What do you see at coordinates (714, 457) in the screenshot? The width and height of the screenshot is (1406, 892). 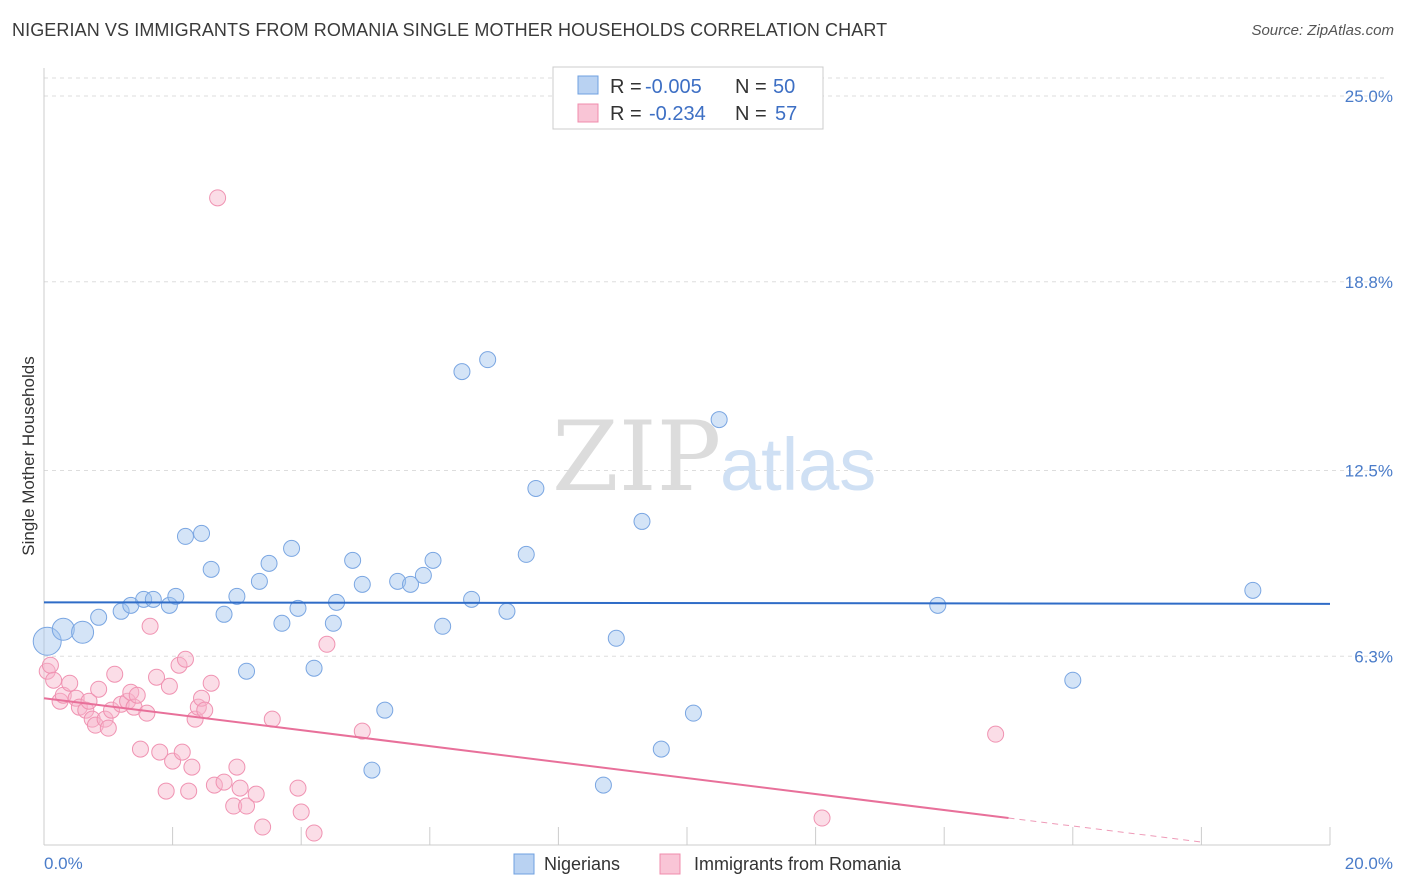 I see `watermark: ZIP atlas` at bounding box center [714, 457].